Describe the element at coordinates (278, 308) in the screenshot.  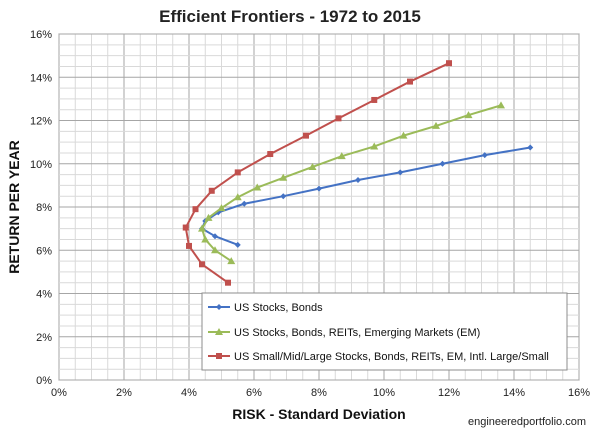
I see `legend-label: US Stocks, Bonds` at that location.